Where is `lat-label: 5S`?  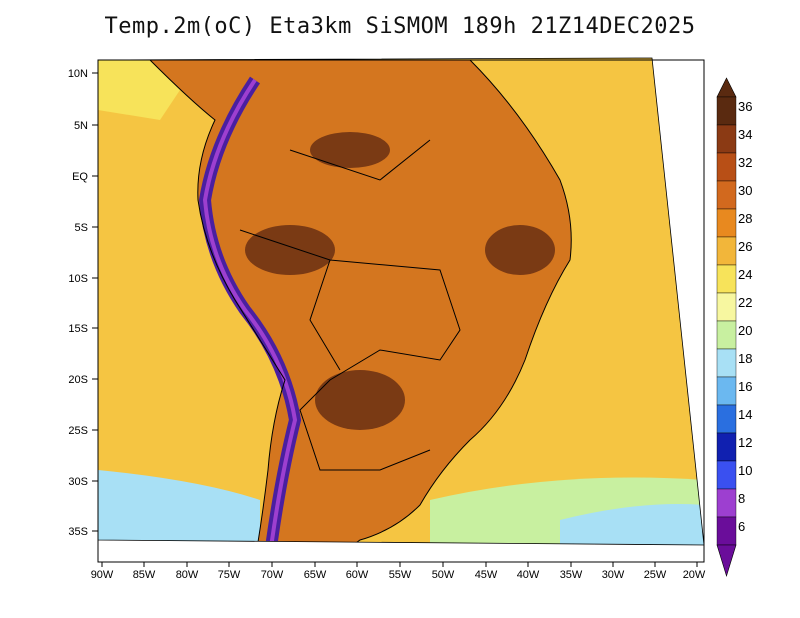 lat-label: 5S is located at coordinates (81, 228).